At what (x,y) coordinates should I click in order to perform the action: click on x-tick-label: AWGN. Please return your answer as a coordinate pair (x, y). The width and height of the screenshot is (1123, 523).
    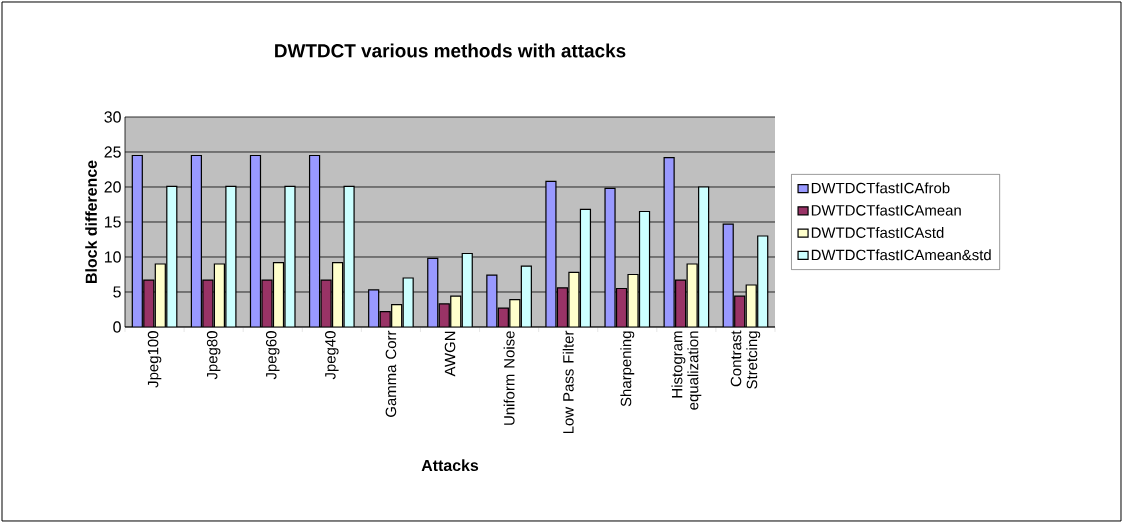
    Looking at the image, I should click on (450, 354).